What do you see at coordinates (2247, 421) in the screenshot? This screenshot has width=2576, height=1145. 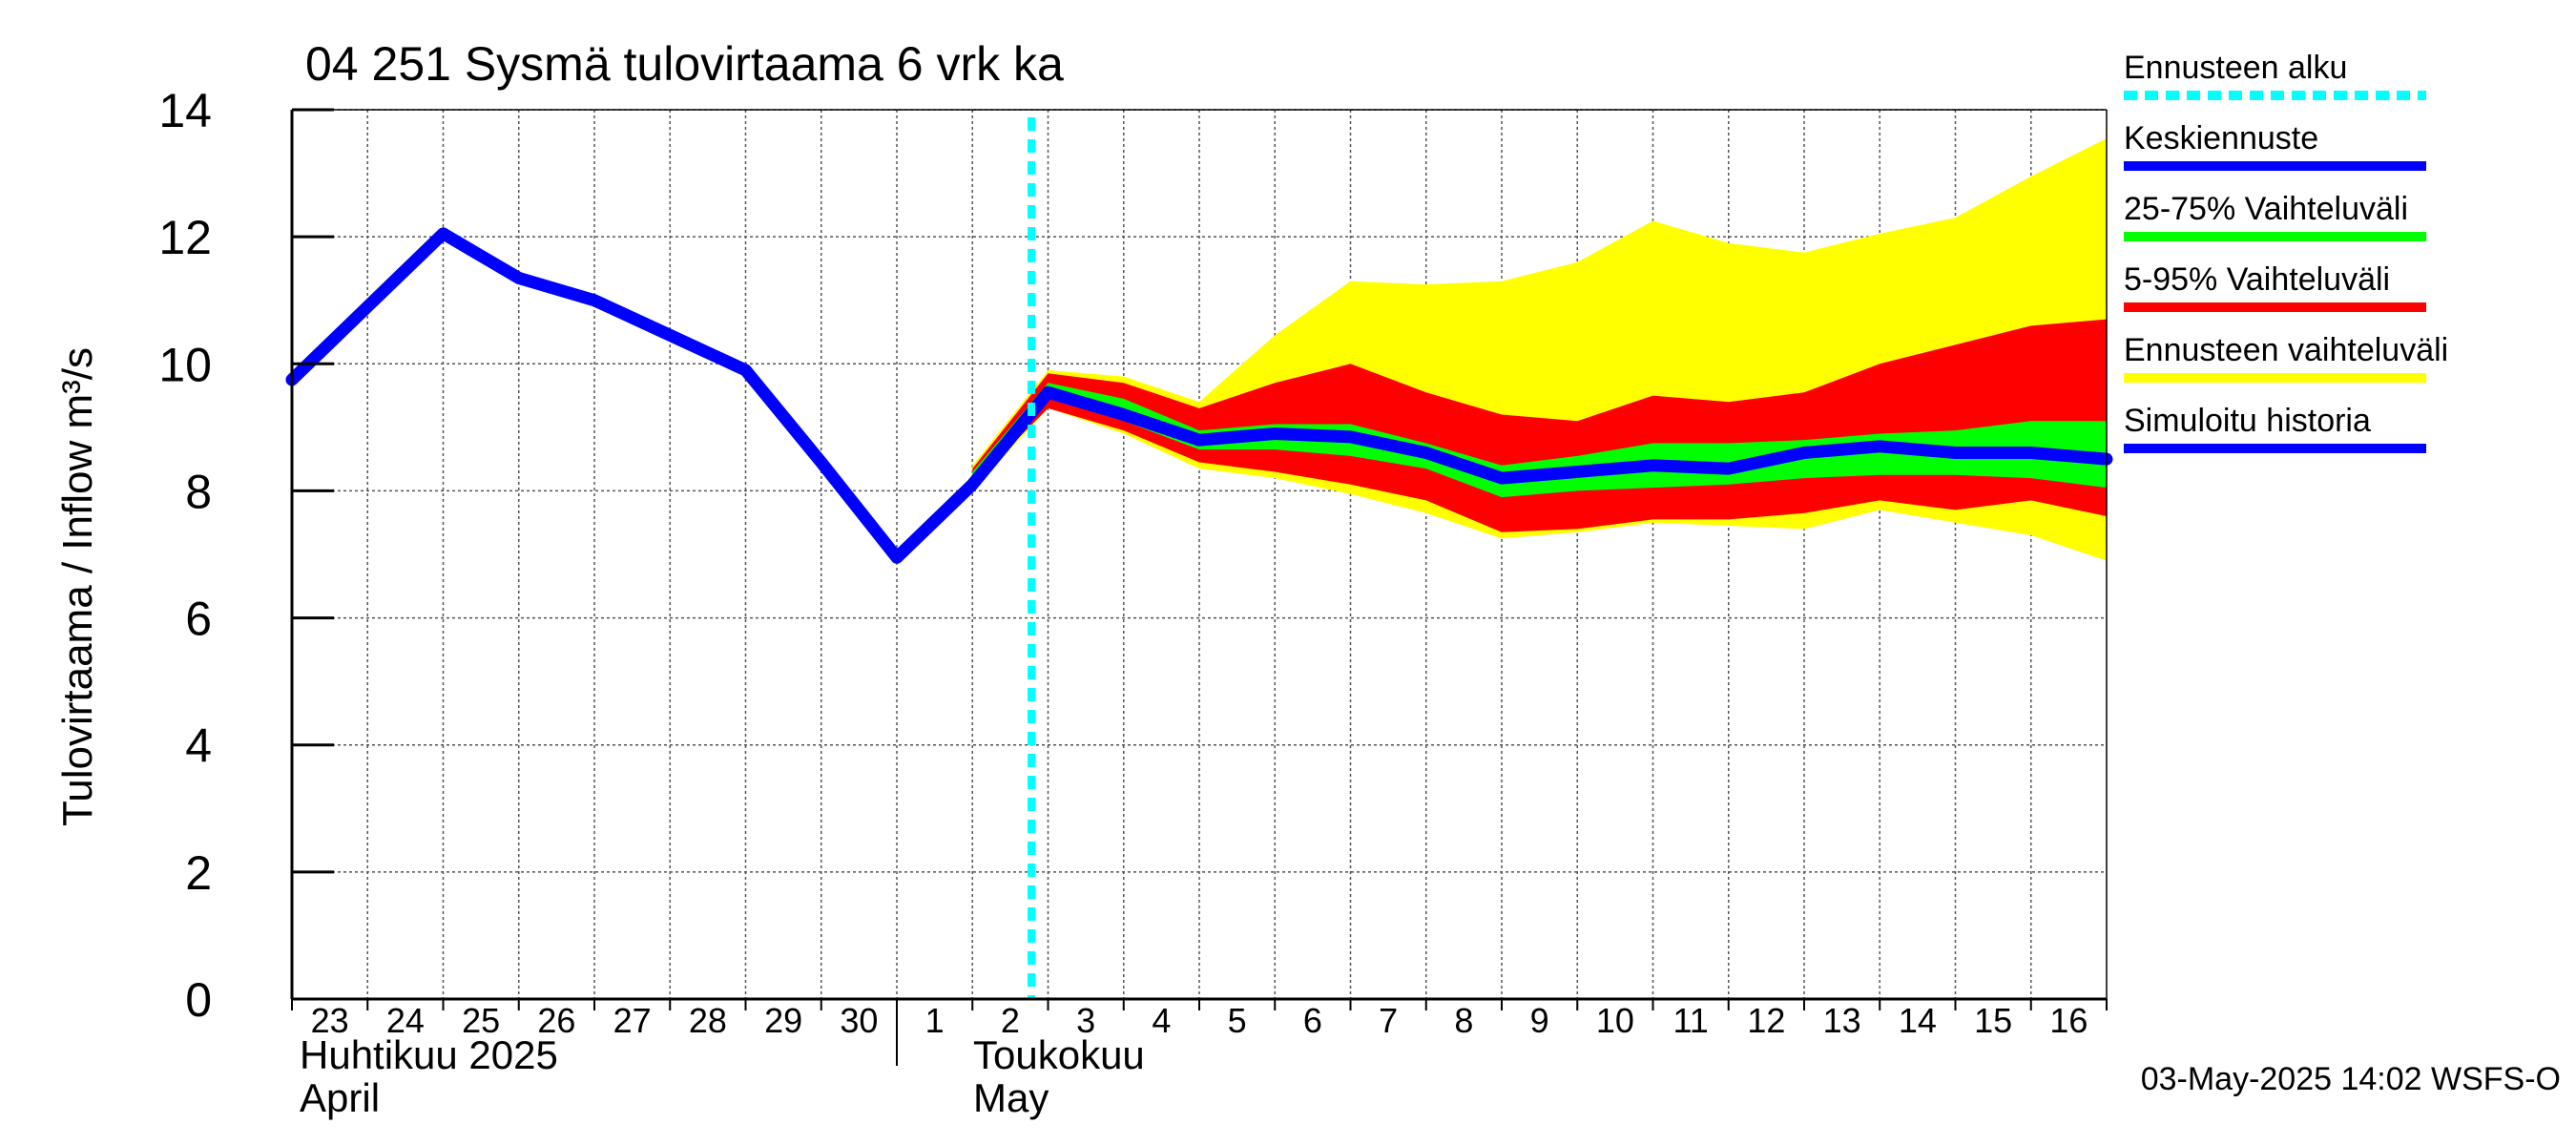 I see `legend-label: Simuloitu historia` at bounding box center [2247, 421].